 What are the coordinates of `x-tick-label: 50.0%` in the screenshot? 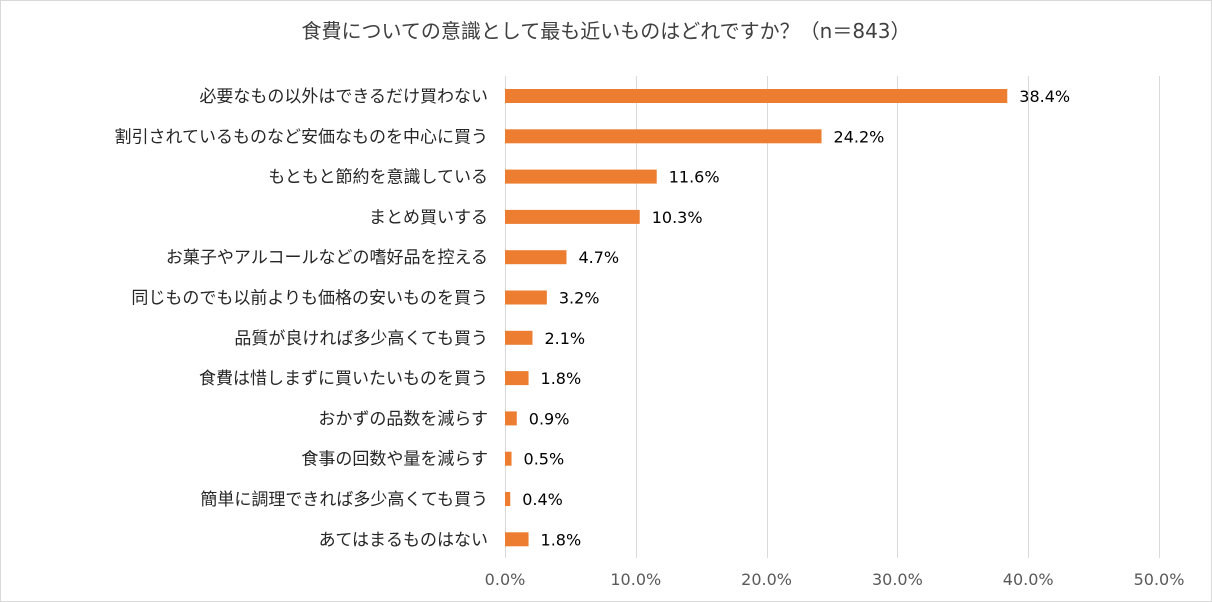 It's located at (1159, 579).